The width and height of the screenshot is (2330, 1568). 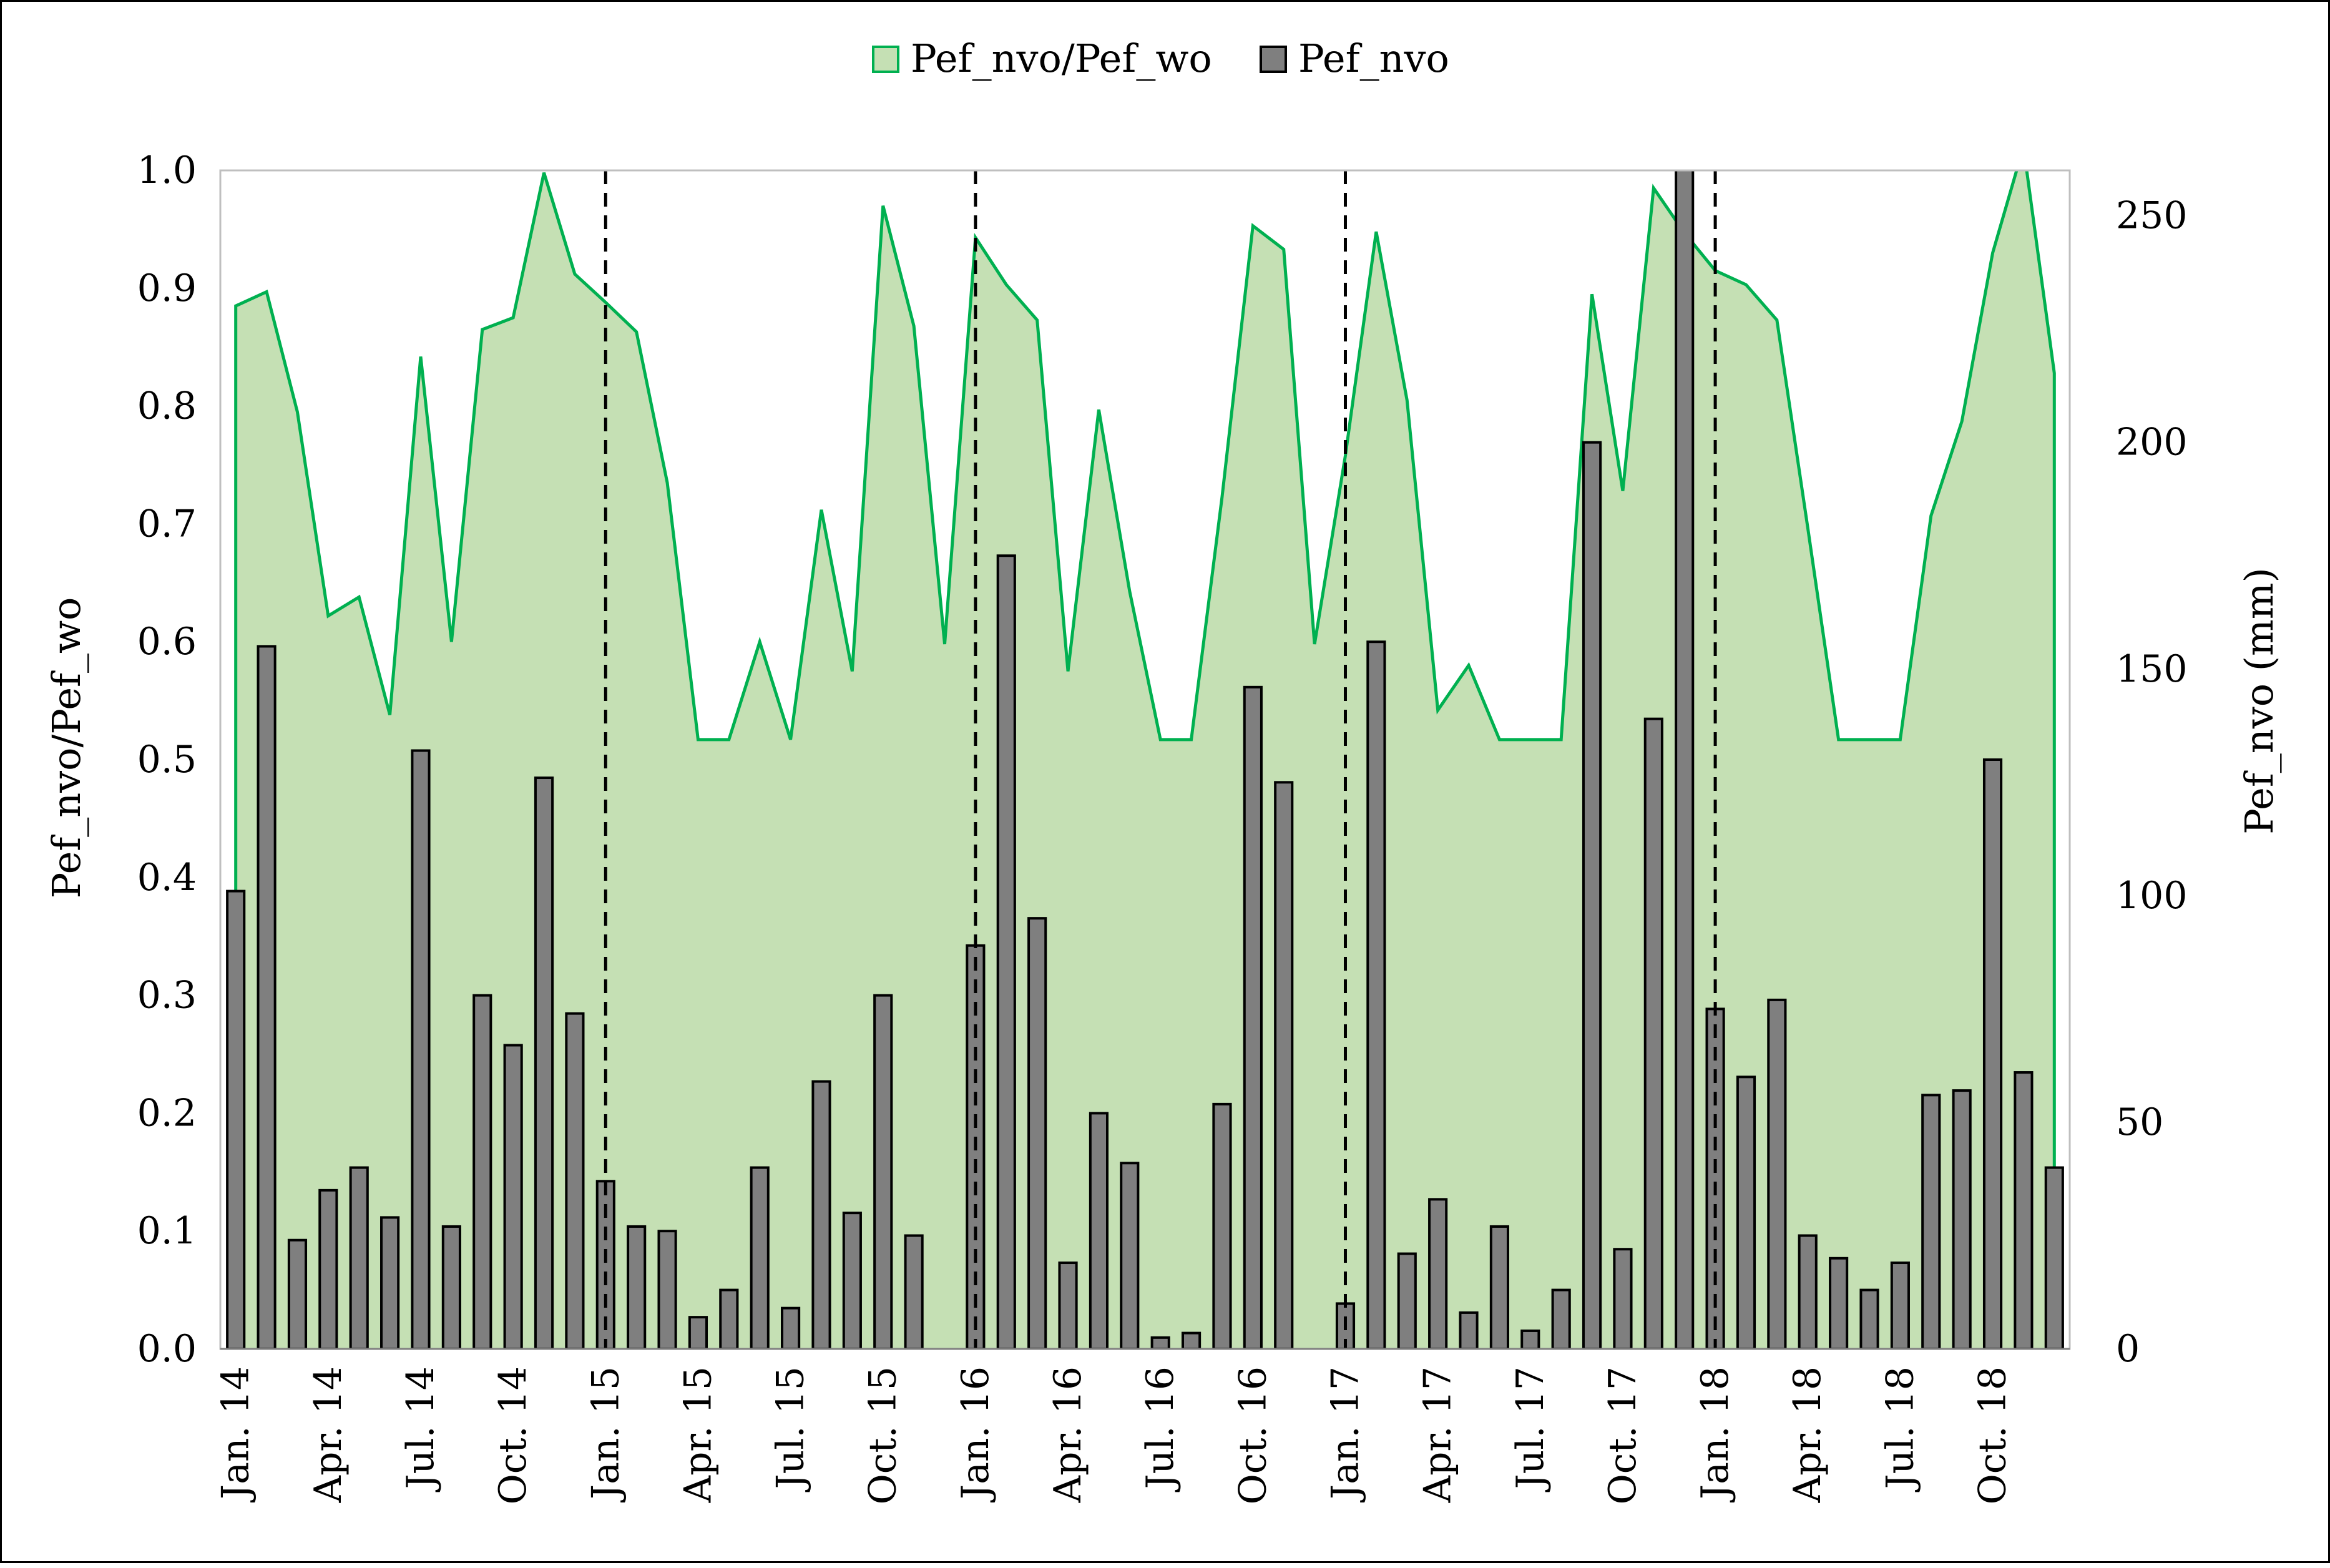 I want to click on left-tick-label: 0.6, so click(x=167, y=642).